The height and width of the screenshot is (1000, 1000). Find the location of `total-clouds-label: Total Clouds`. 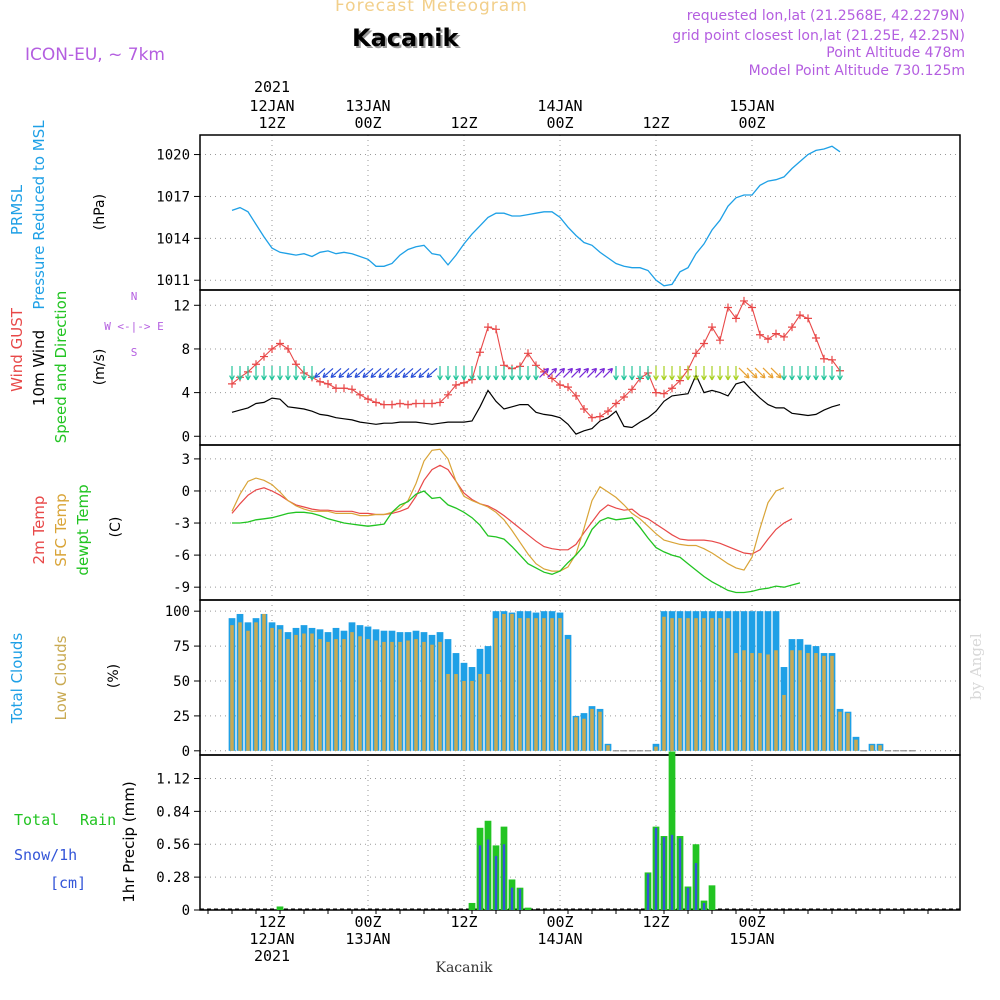

total-clouds-label: Total Clouds is located at coordinates (17, 679).